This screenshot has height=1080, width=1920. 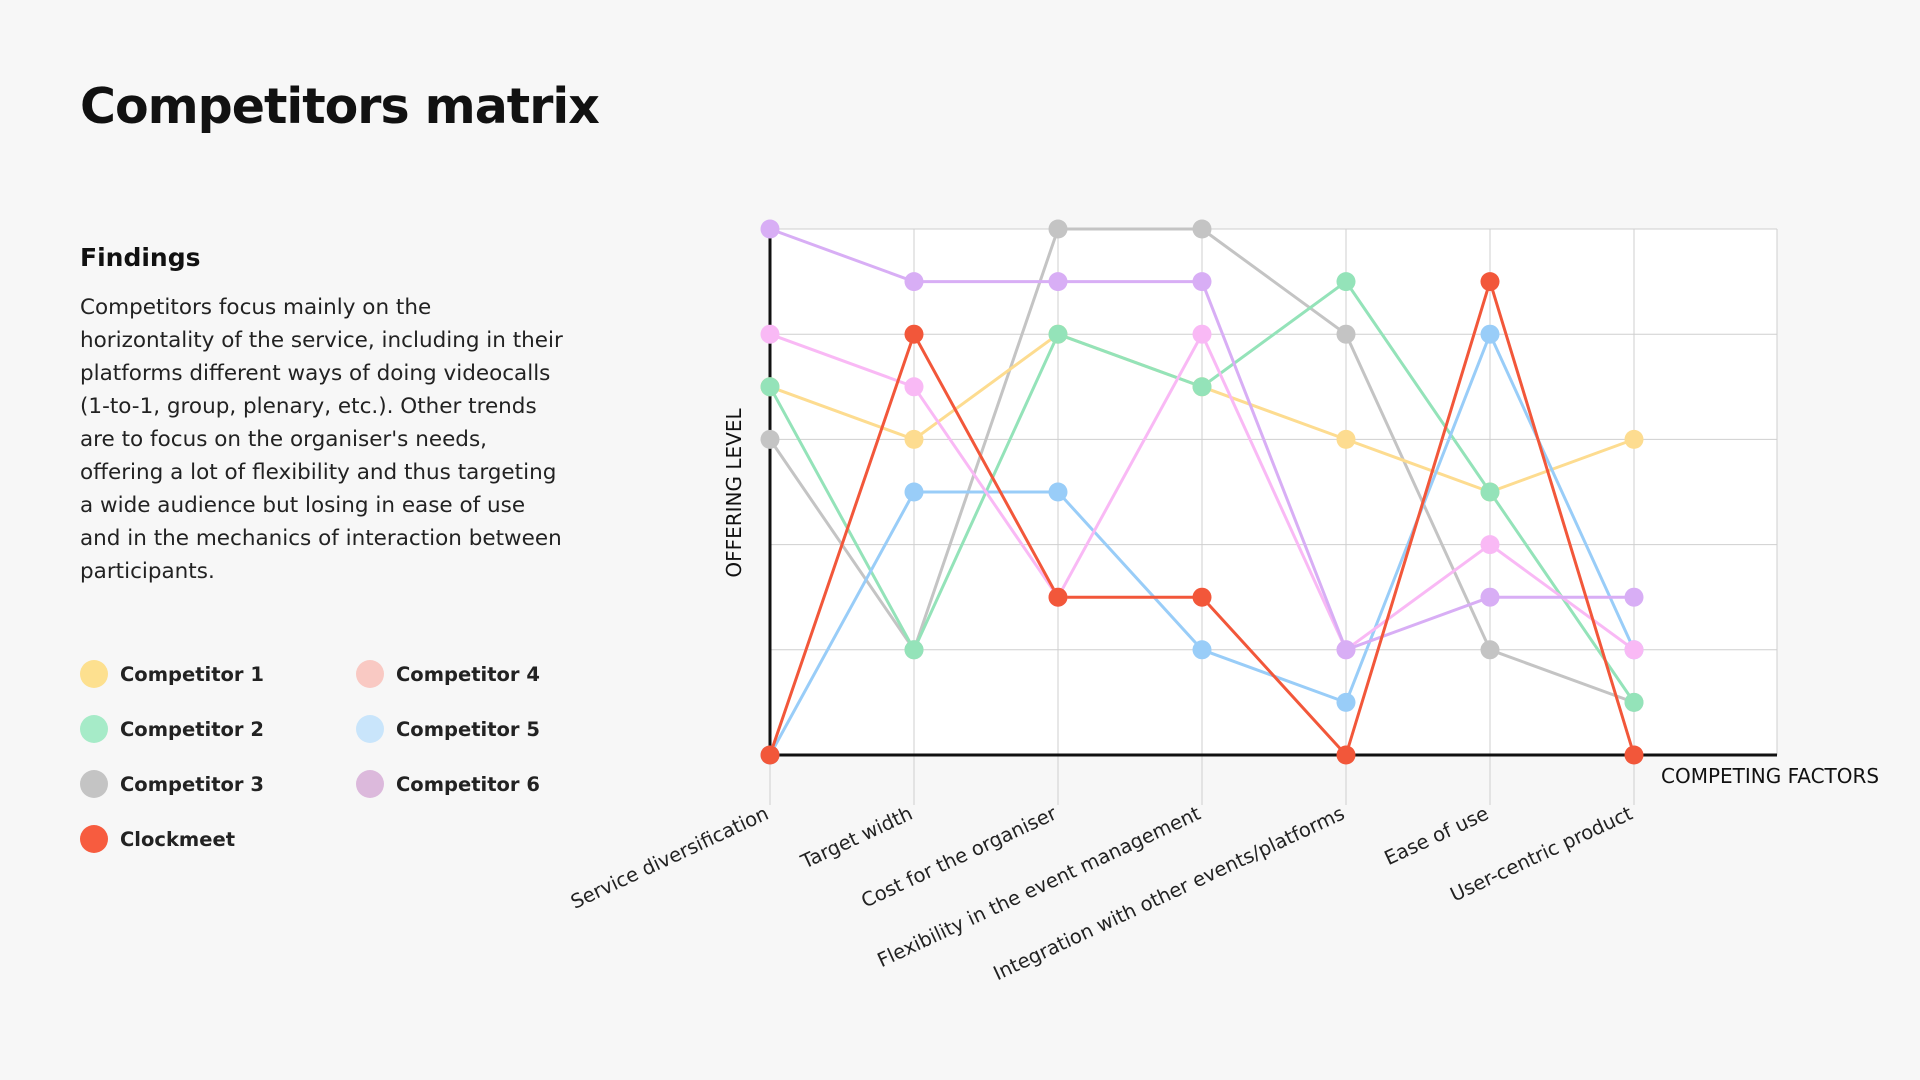 I want to click on x-tick-label: Target width, so click(x=856, y=838).